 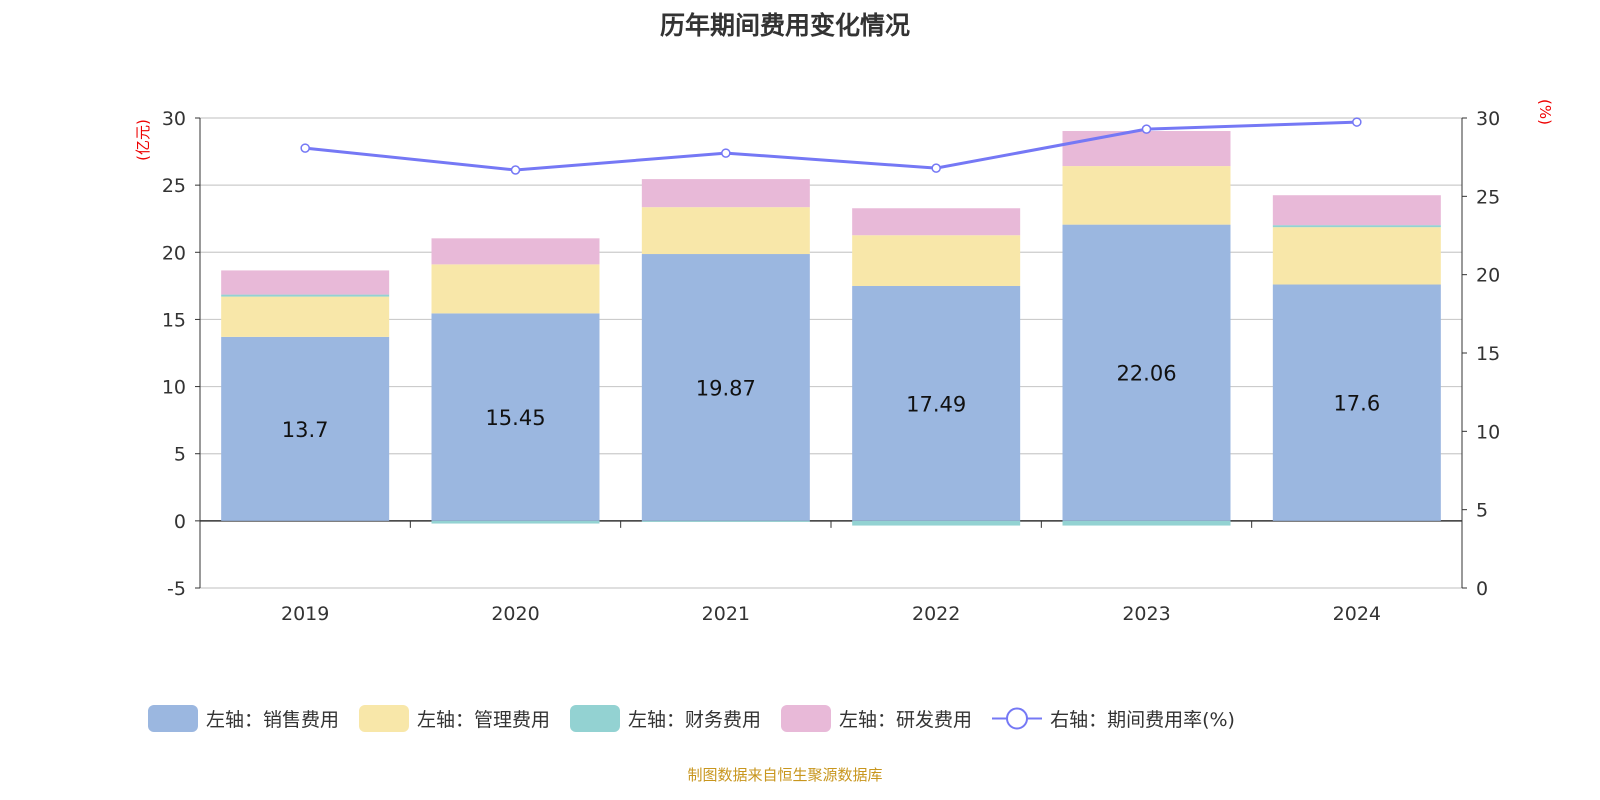 What do you see at coordinates (936, 523) in the screenshot?
I see `bar-segment-3-2022` at bounding box center [936, 523].